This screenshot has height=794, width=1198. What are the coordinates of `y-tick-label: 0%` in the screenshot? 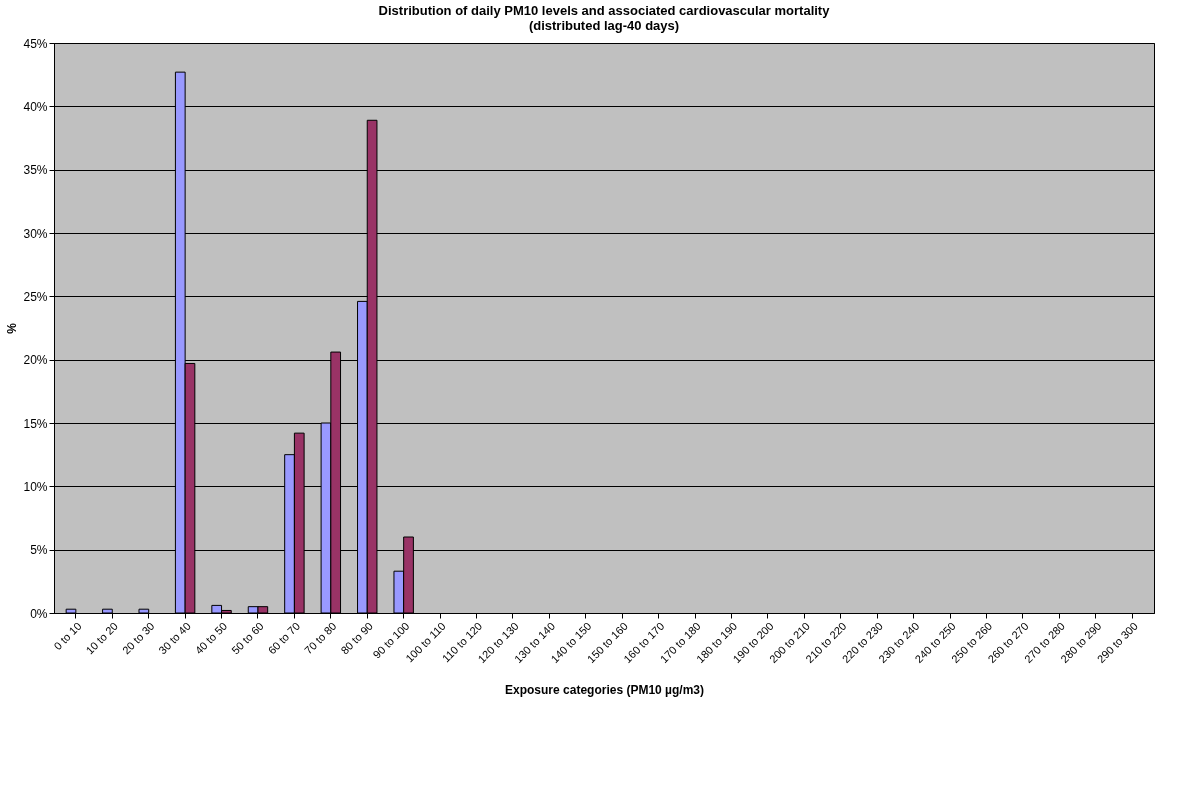 It's located at (39, 613).